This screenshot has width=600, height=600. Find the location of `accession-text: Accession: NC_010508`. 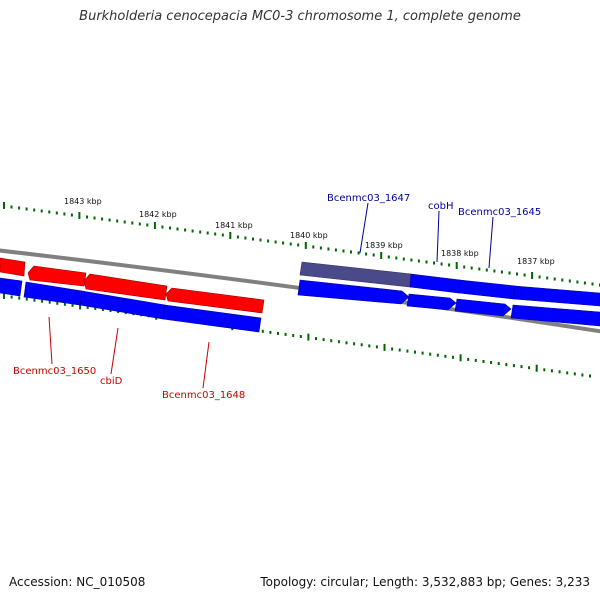

accession-text: Accession: NC_010508 is located at coordinates (77, 582).